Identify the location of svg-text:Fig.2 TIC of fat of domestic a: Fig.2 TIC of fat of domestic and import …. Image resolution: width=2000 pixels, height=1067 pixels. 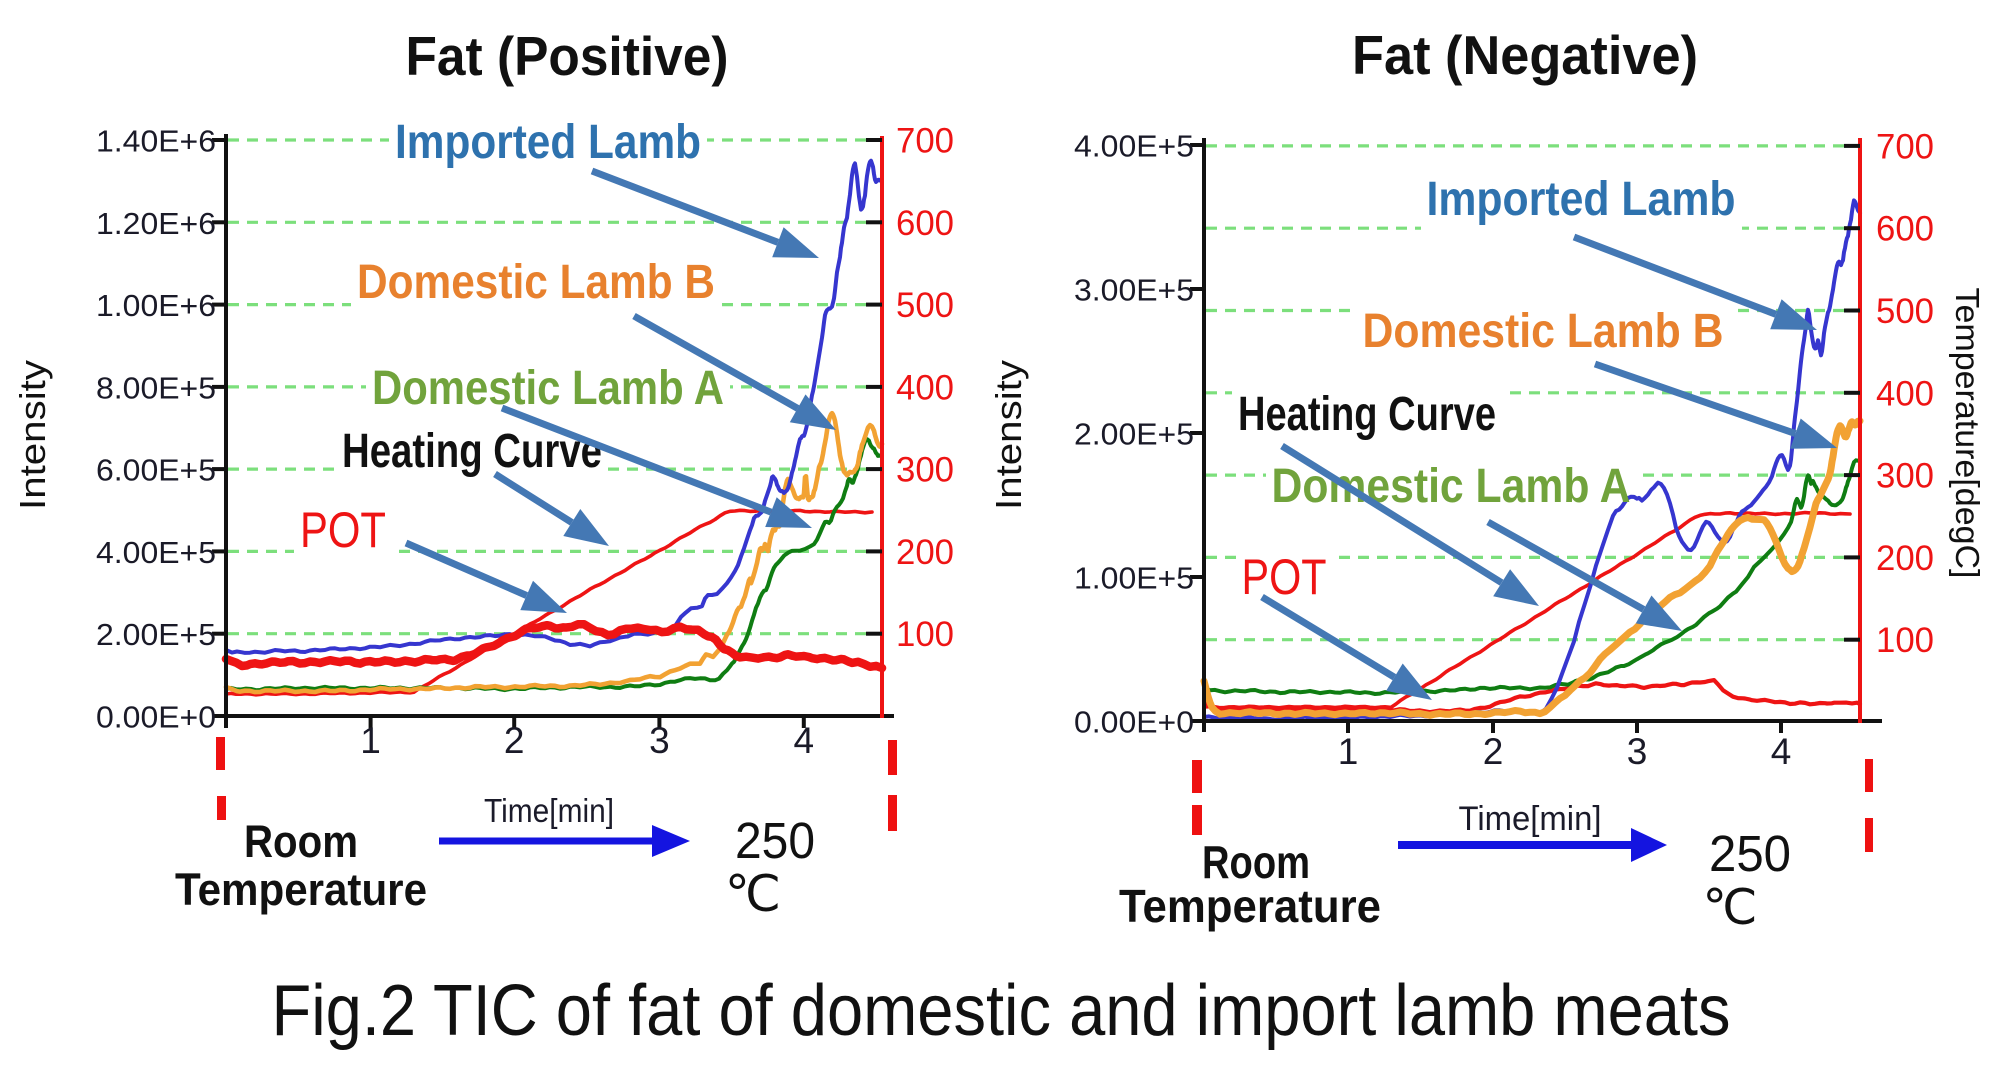
(1001, 1011).